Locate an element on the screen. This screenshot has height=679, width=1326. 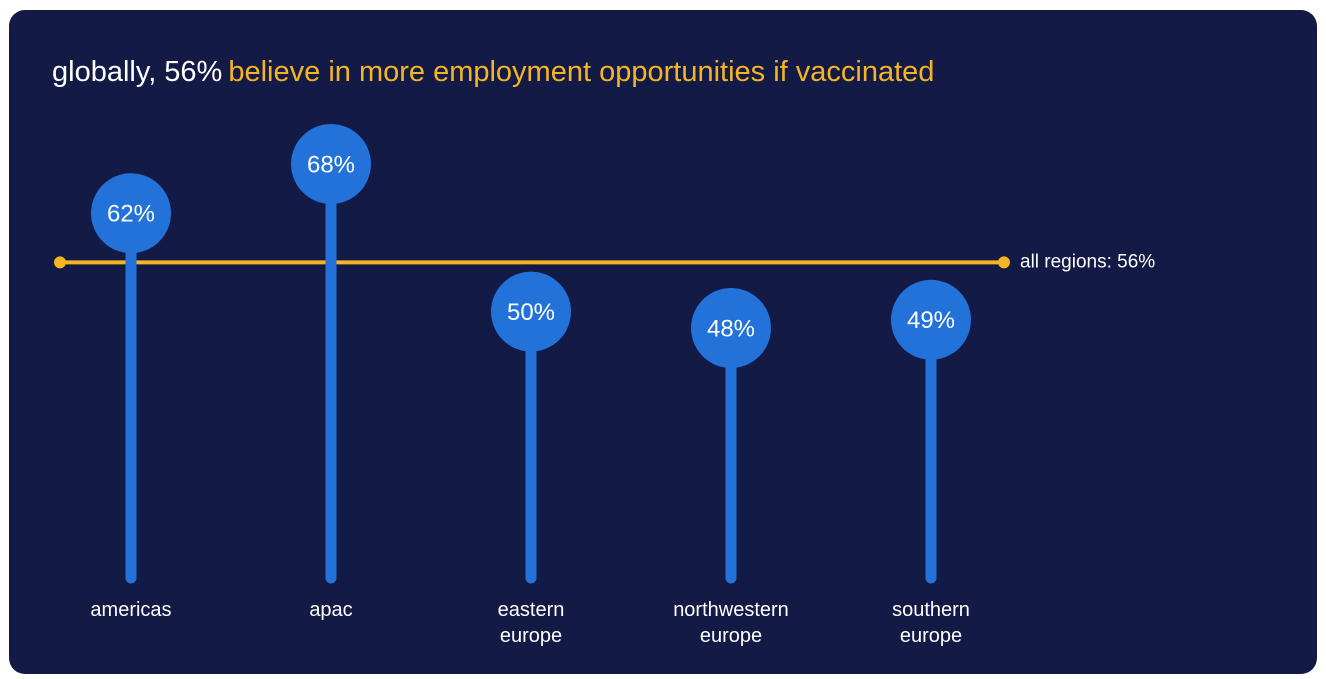
value-label: 62% is located at coordinates (131, 214).